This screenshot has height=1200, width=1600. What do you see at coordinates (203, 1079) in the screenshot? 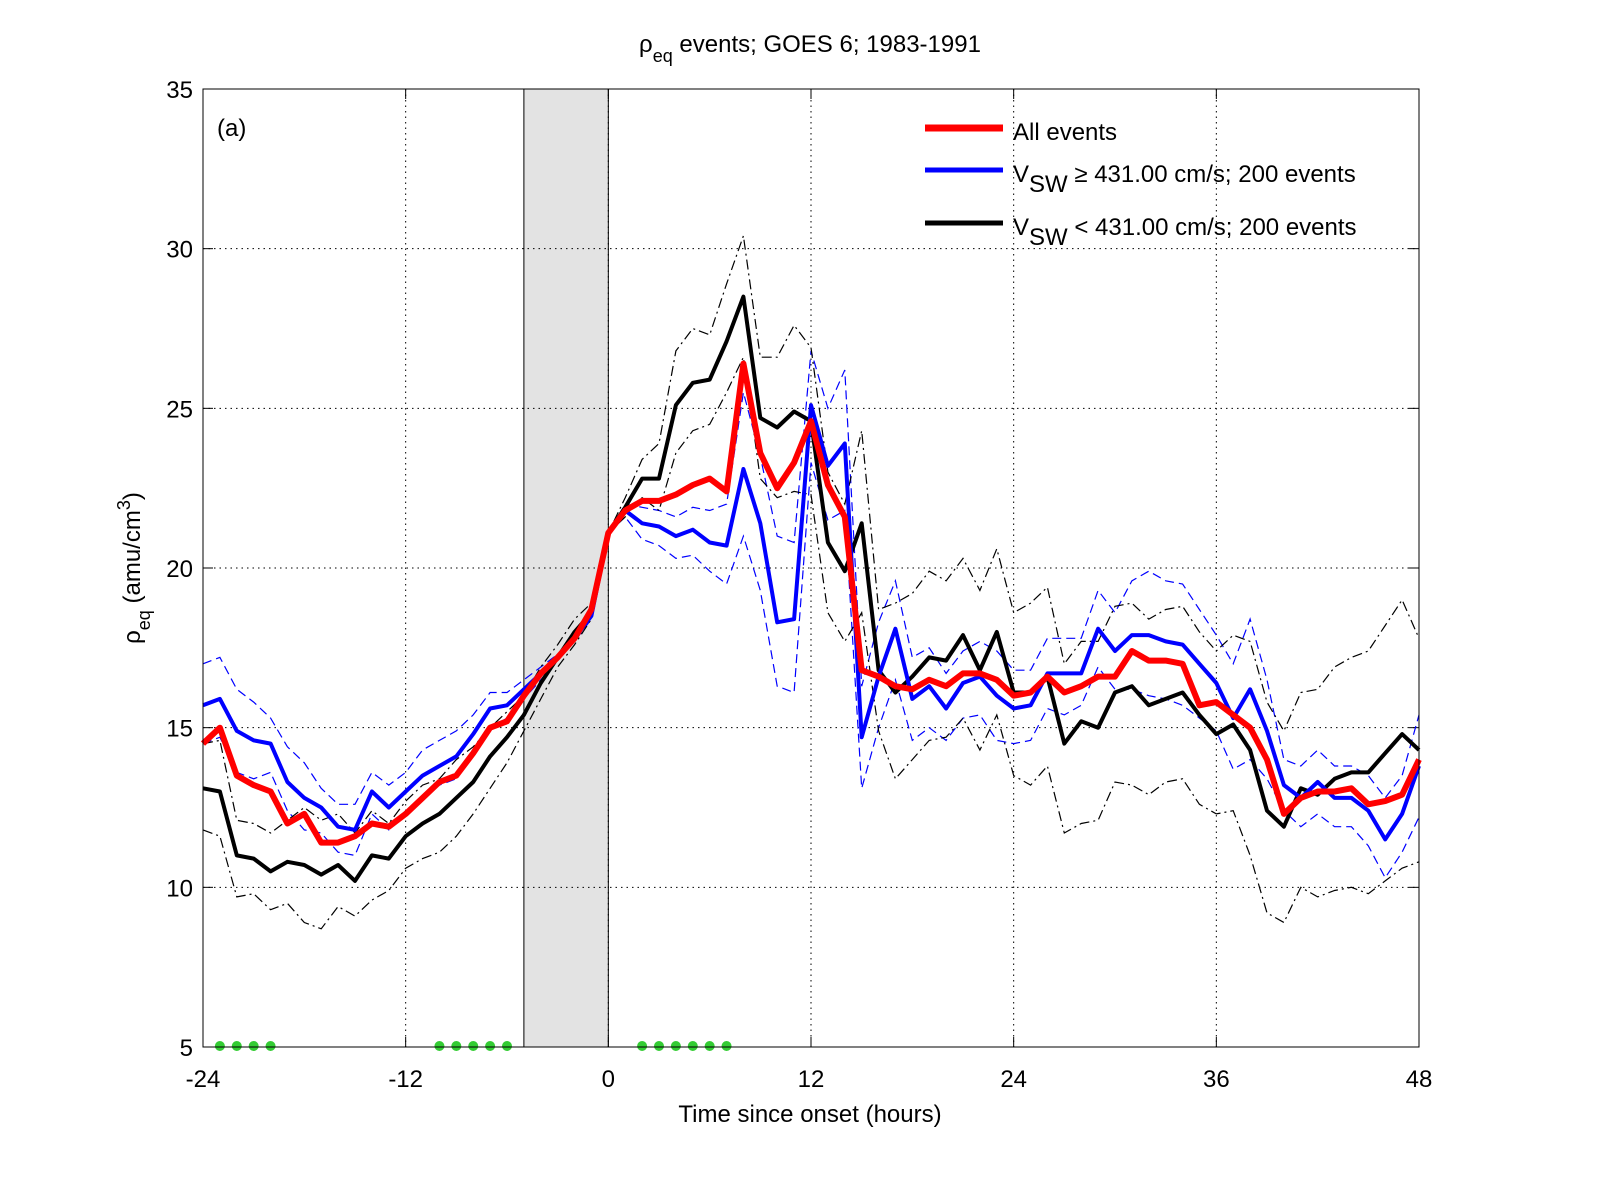
I see `x-tick-label: -24` at bounding box center [203, 1079].